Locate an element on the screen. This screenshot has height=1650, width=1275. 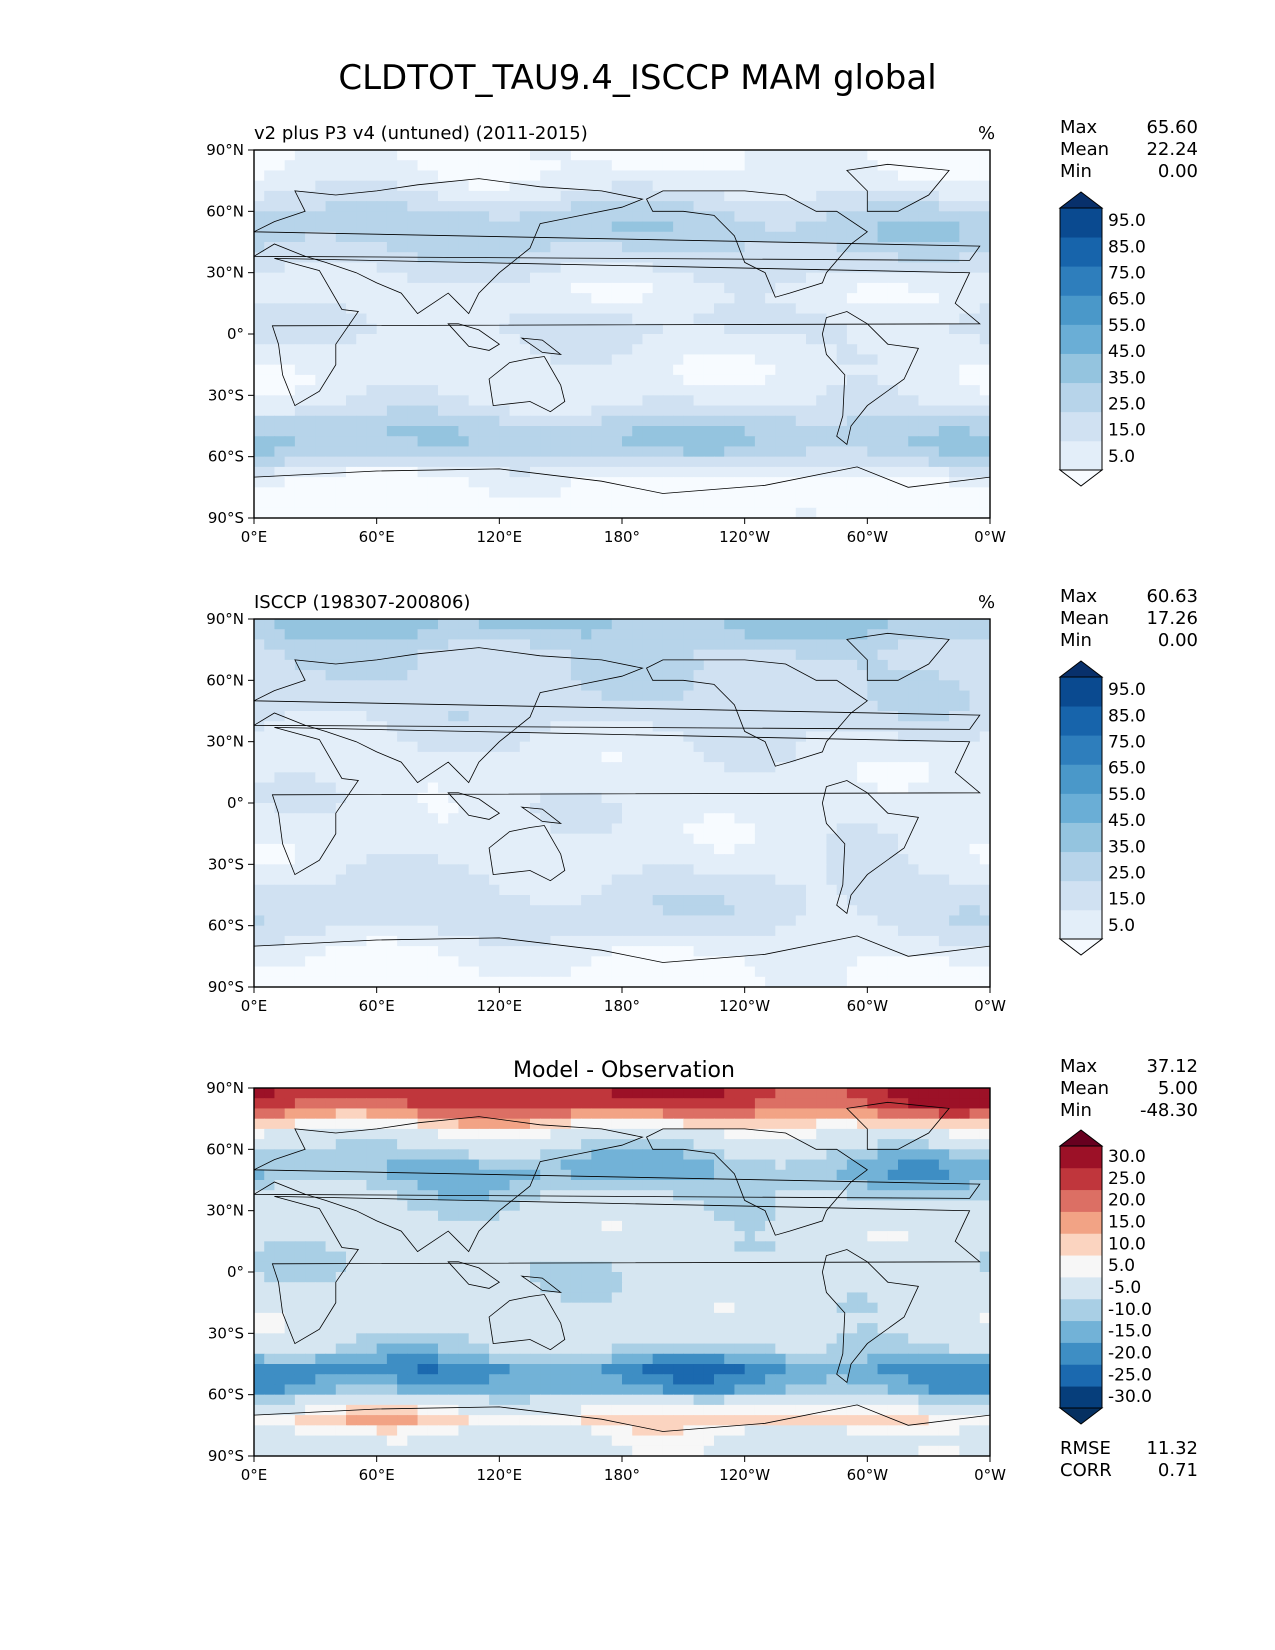
panel-2-title: ISCCP (198307-200806) is located at coordinates (362, 602).